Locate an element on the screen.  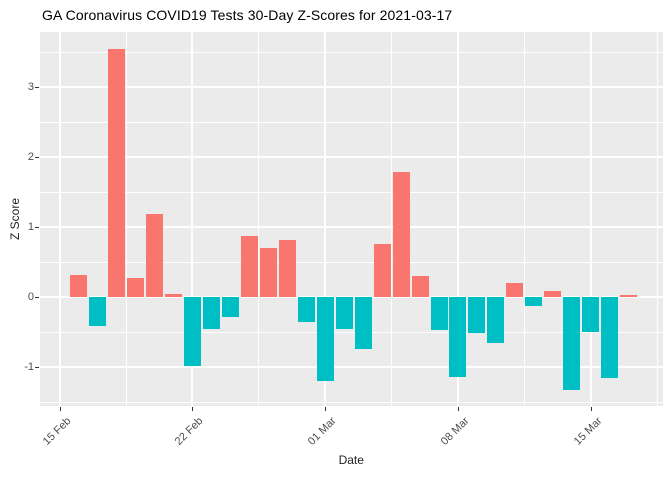
x-tick-label: 08 Mar is located at coordinates (455, 431).